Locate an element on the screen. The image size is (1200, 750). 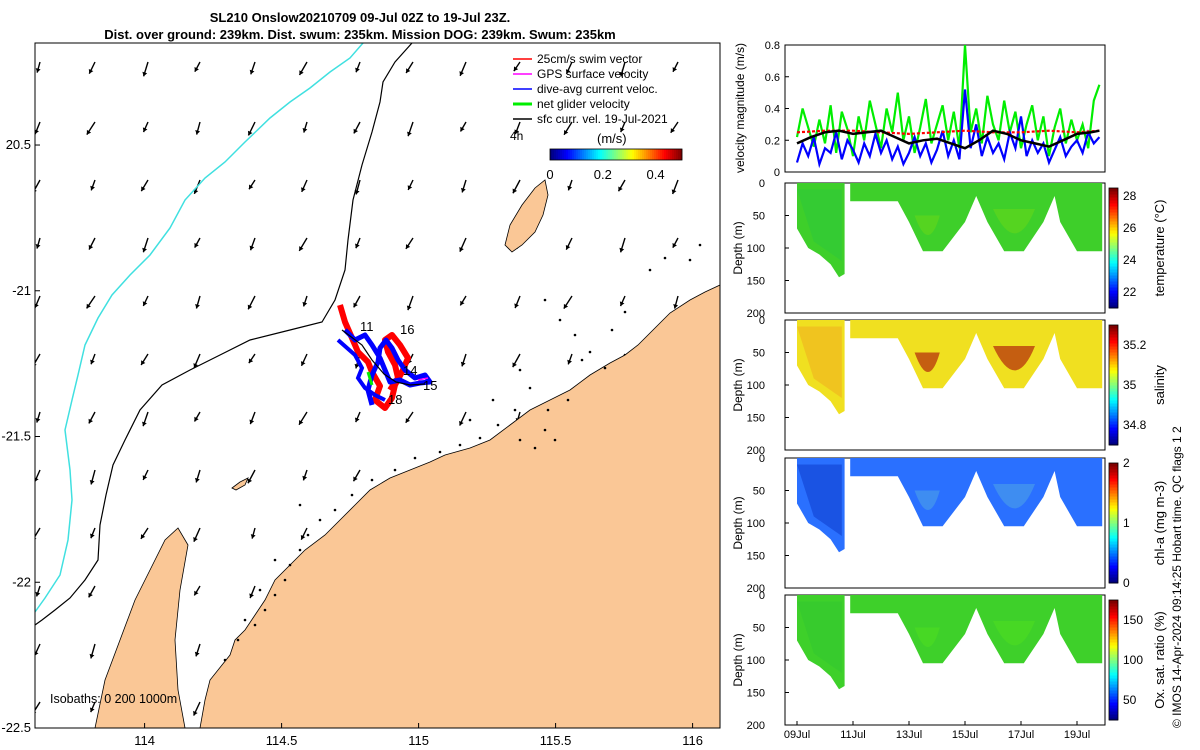
day-label: 18 is located at coordinates (395, 399).